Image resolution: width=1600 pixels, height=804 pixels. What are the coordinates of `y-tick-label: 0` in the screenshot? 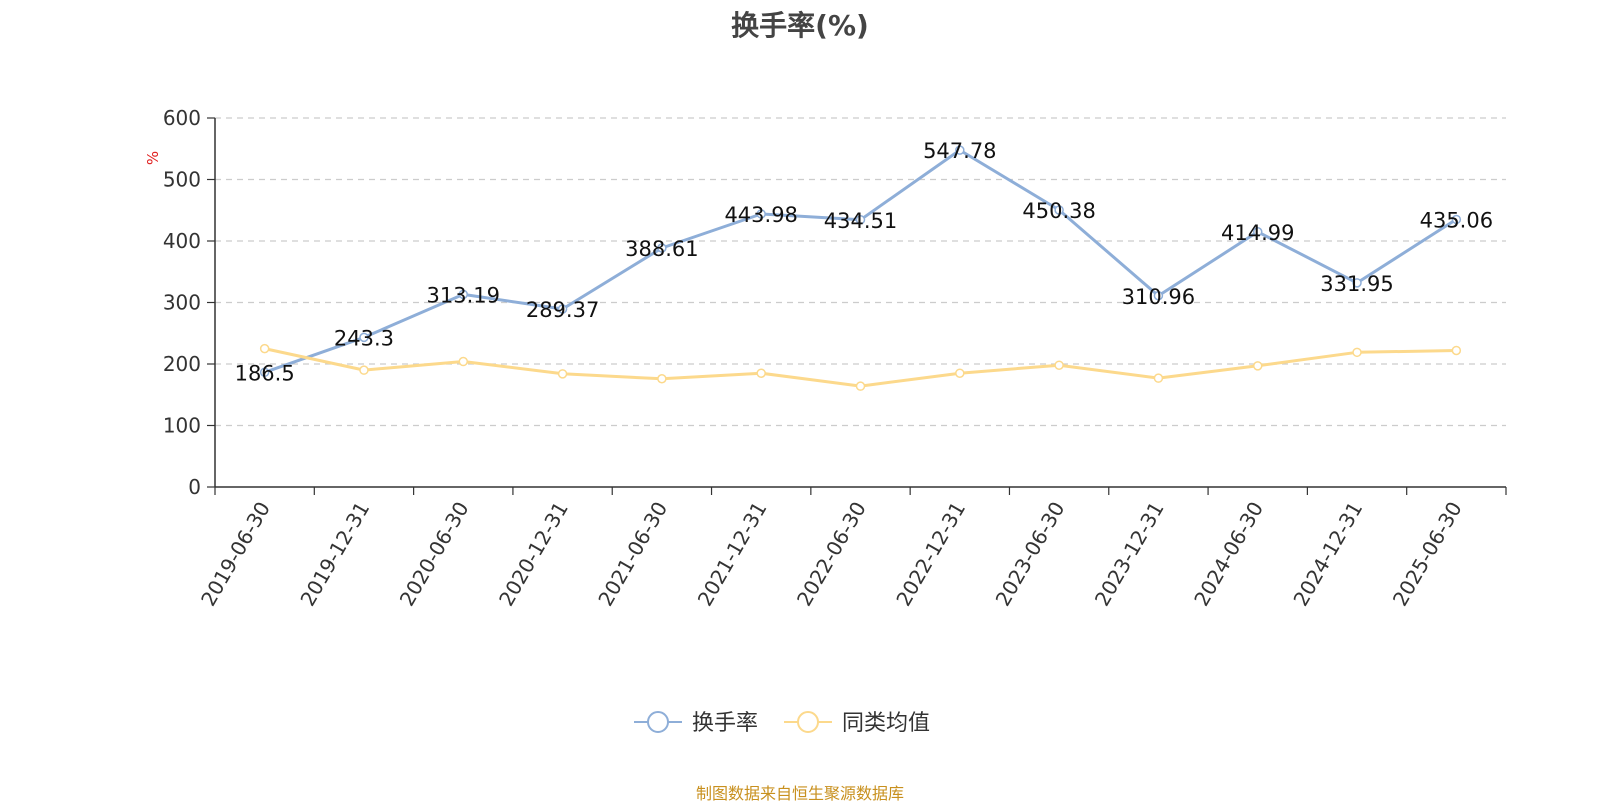 It's located at (194, 487).